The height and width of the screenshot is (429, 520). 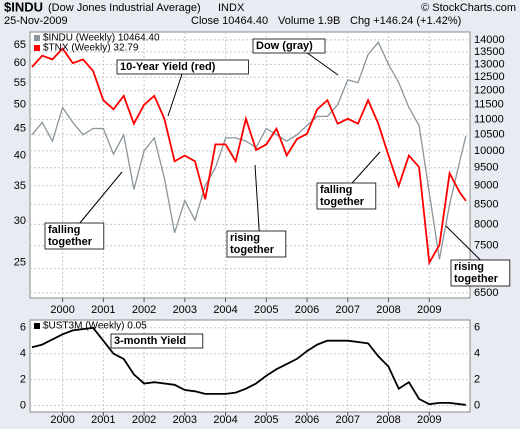 I want to click on y-tick-label: 25, so click(x=20, y=262).